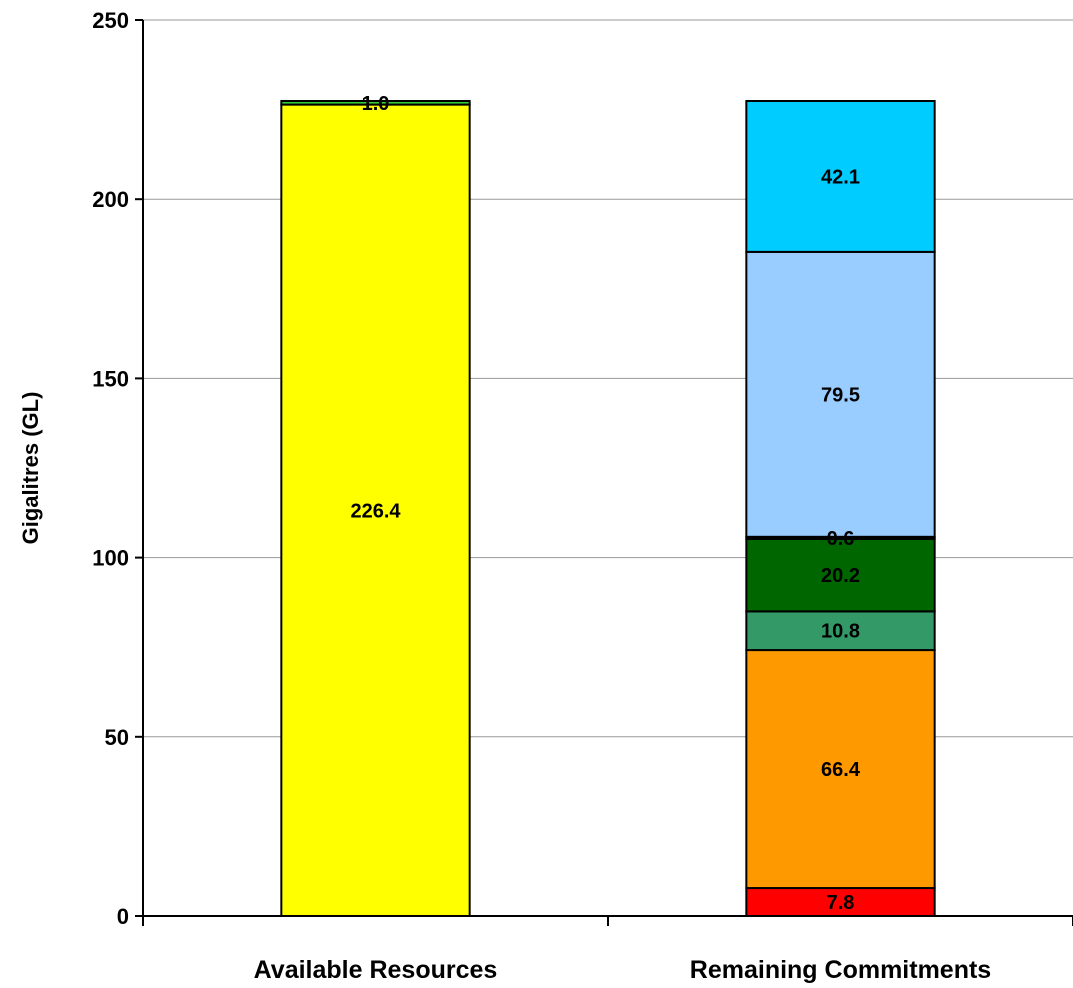  What do you see at coordinates (110, 558) in the screenshot?
I see `y-tick-label: 100` at bounding box center [110, 558].